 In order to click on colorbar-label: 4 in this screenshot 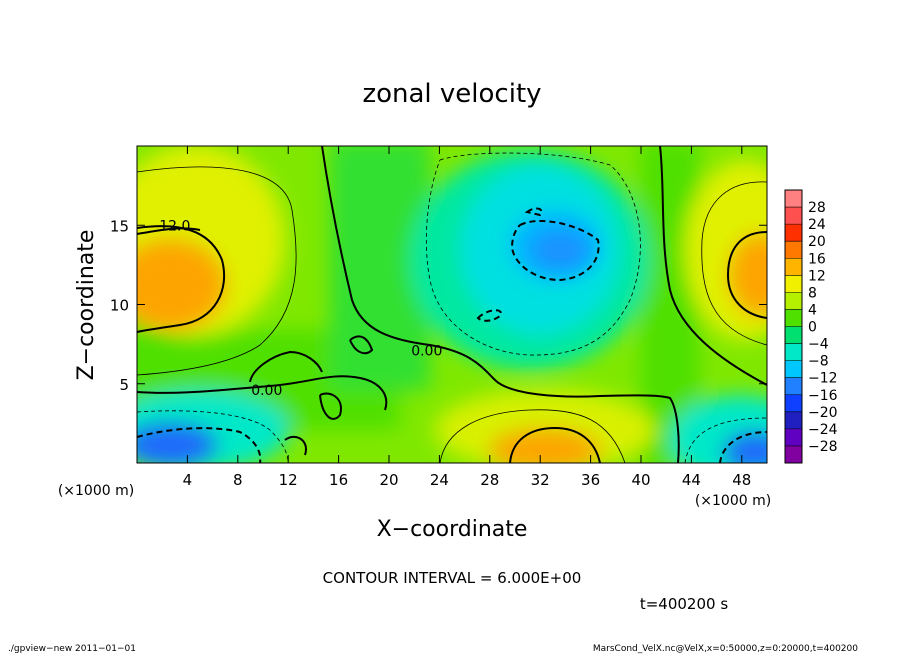, I will do `click(812, 310)`.